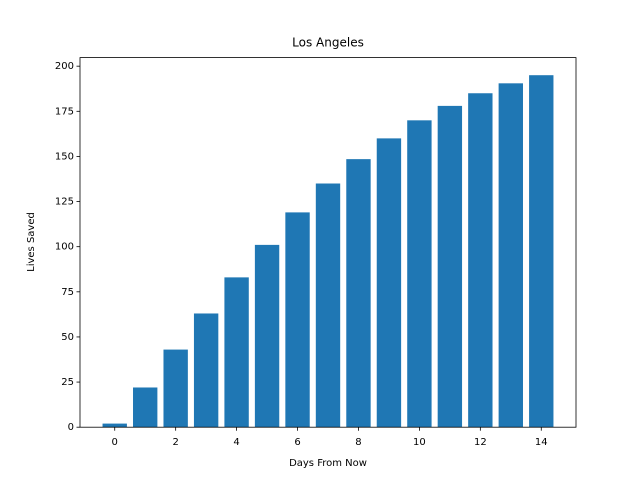  Describe the element at coordinates (71, 427) in the screenshot. I see `y-tick-label: 0` at that location.